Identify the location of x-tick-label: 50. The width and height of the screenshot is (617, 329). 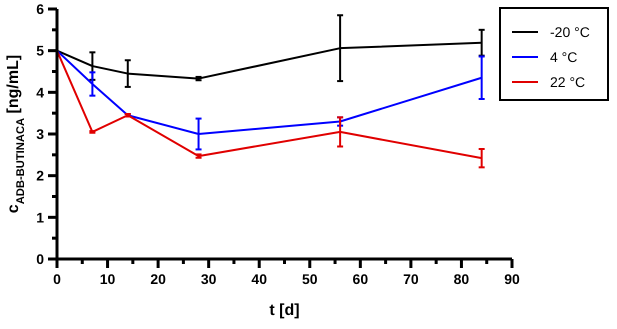
(310, 279).